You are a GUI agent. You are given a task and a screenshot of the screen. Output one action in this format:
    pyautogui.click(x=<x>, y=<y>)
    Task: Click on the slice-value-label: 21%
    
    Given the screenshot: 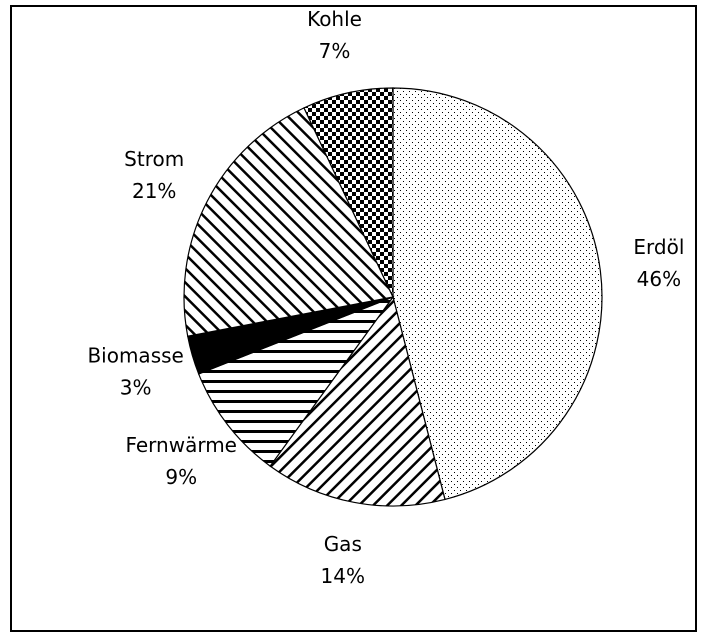 What is the action you would take?
    pyautogui.click(x=154, y=191)
    